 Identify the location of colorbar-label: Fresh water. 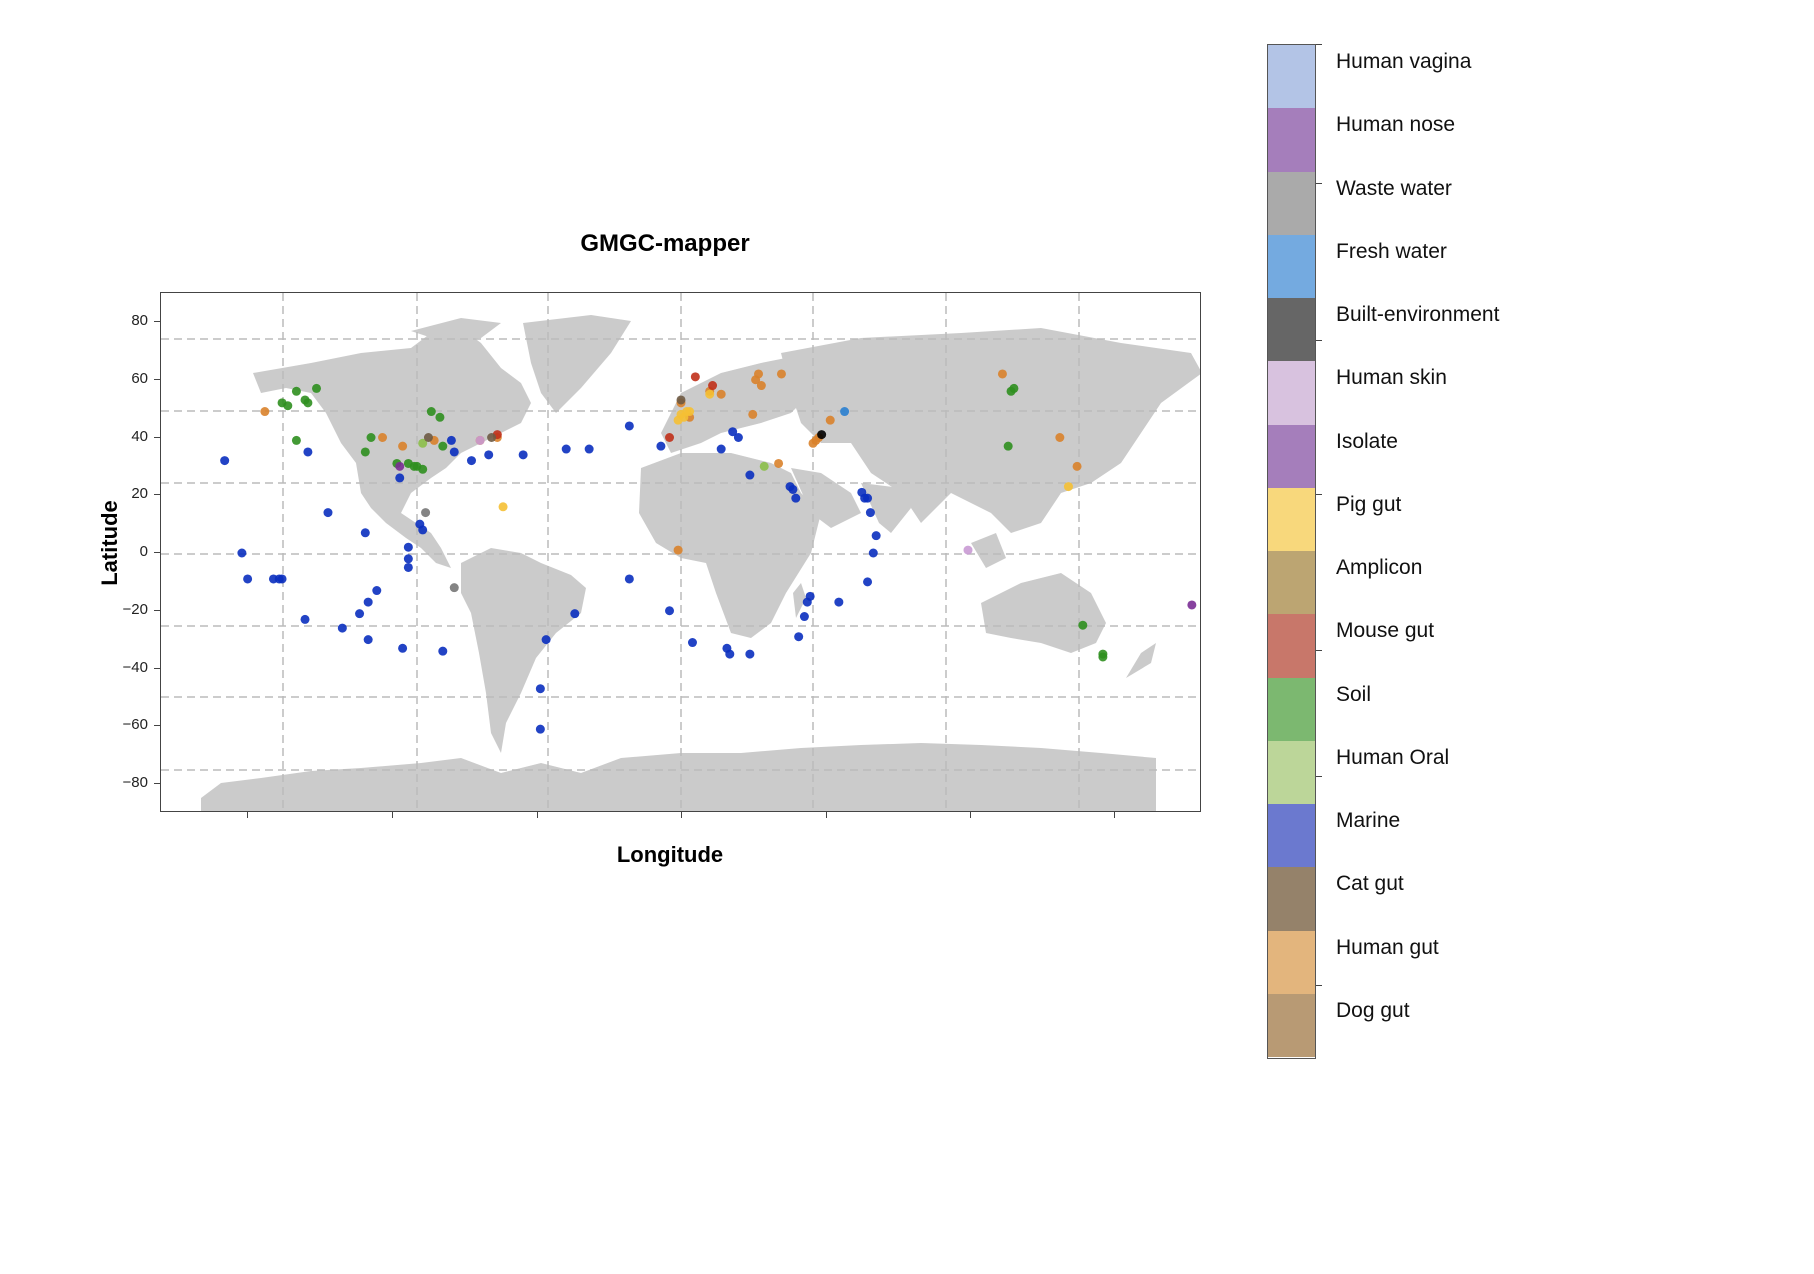
(1391, 251).